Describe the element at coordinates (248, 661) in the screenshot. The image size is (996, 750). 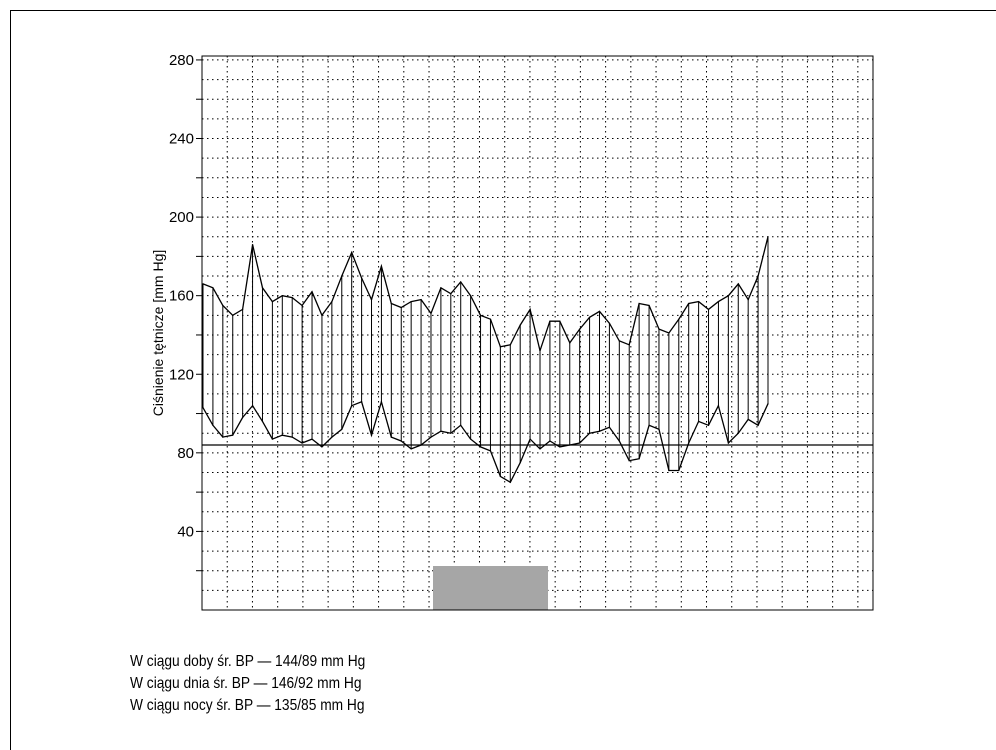
I see `stat-24h: W ciągu doby śr. BP — 144/89 mm Hg` at that location.